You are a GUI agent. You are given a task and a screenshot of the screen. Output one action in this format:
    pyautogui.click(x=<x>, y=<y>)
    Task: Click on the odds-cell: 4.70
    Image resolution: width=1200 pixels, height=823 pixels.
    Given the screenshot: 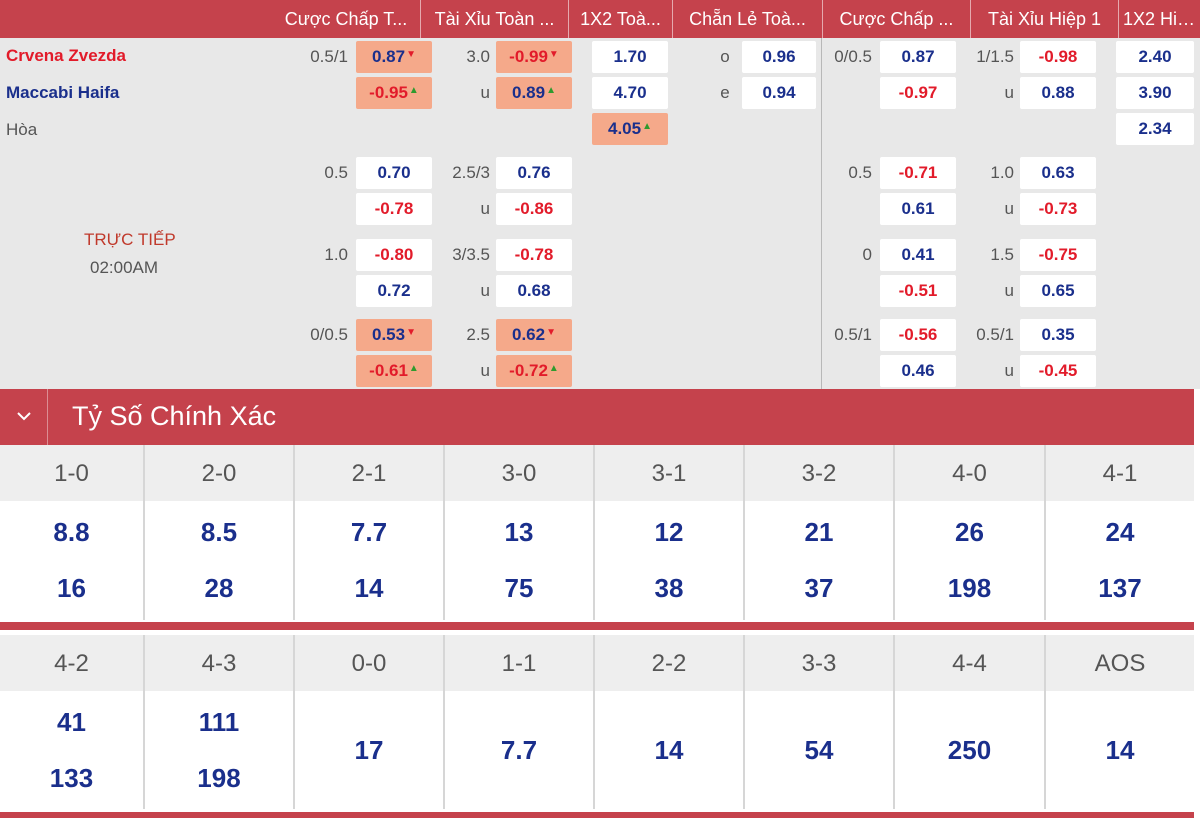 What is the action you would take?
    pyautogui.click(x=630, y=93)
    